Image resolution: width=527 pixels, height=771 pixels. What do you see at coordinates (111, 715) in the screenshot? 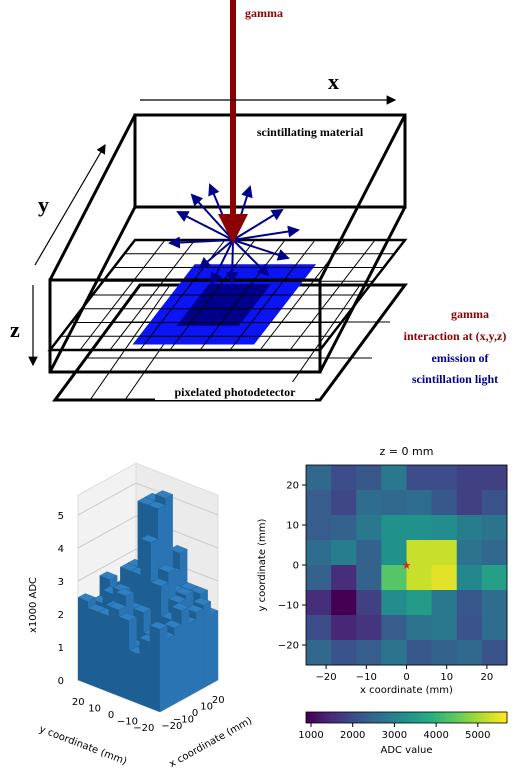
I see `y-tick-label: 0` at bounding box center [111, 715].